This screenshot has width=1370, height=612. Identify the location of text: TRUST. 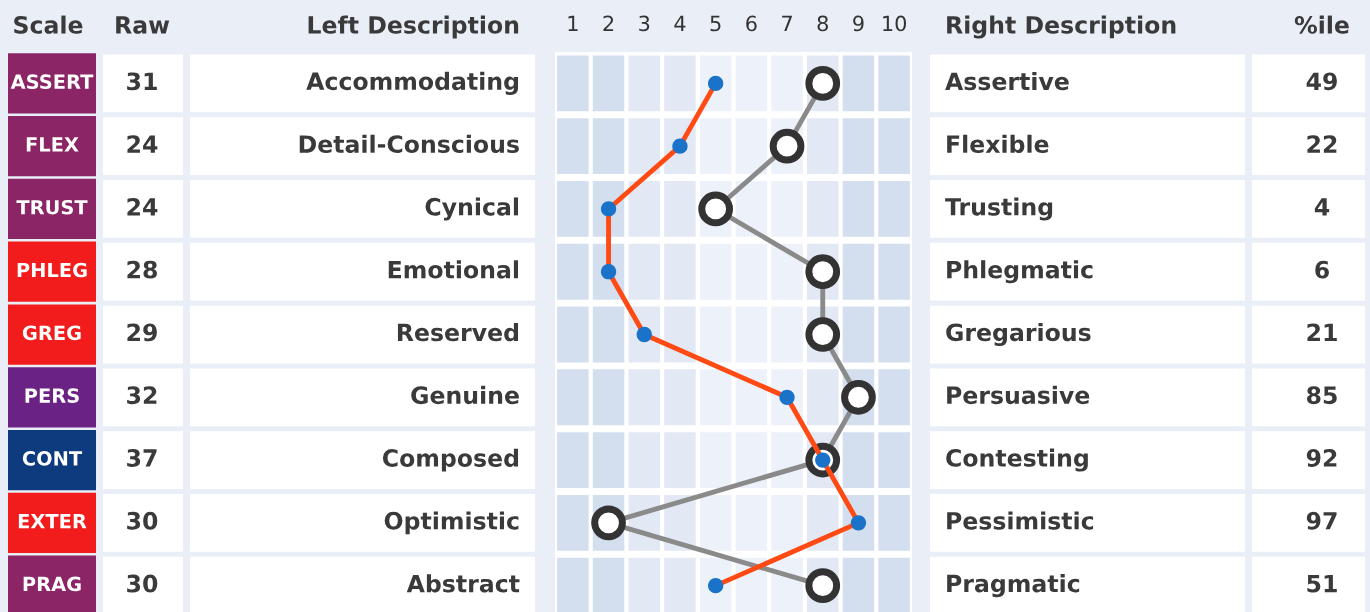
(52, 207).